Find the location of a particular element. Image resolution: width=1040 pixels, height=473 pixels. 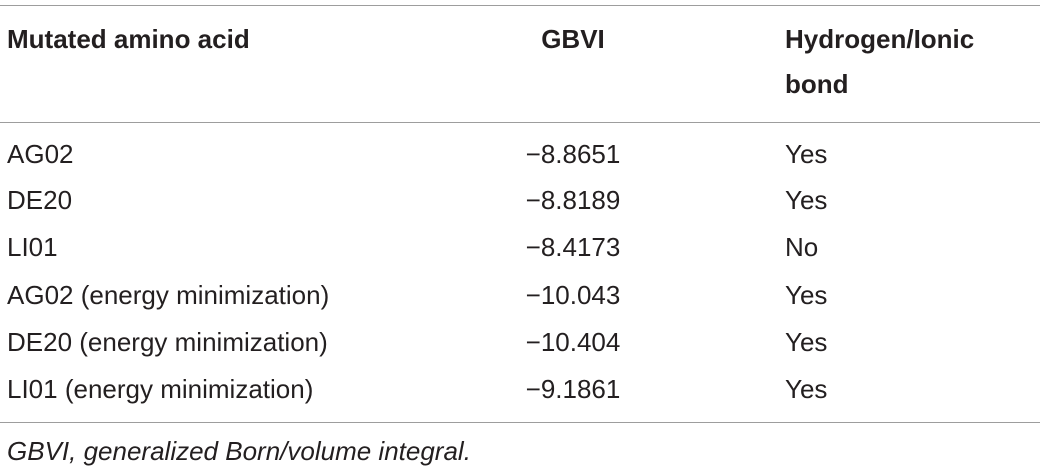

cell-amino-acid: AG02 (energy minimization) is located at coordinates (168, 295).